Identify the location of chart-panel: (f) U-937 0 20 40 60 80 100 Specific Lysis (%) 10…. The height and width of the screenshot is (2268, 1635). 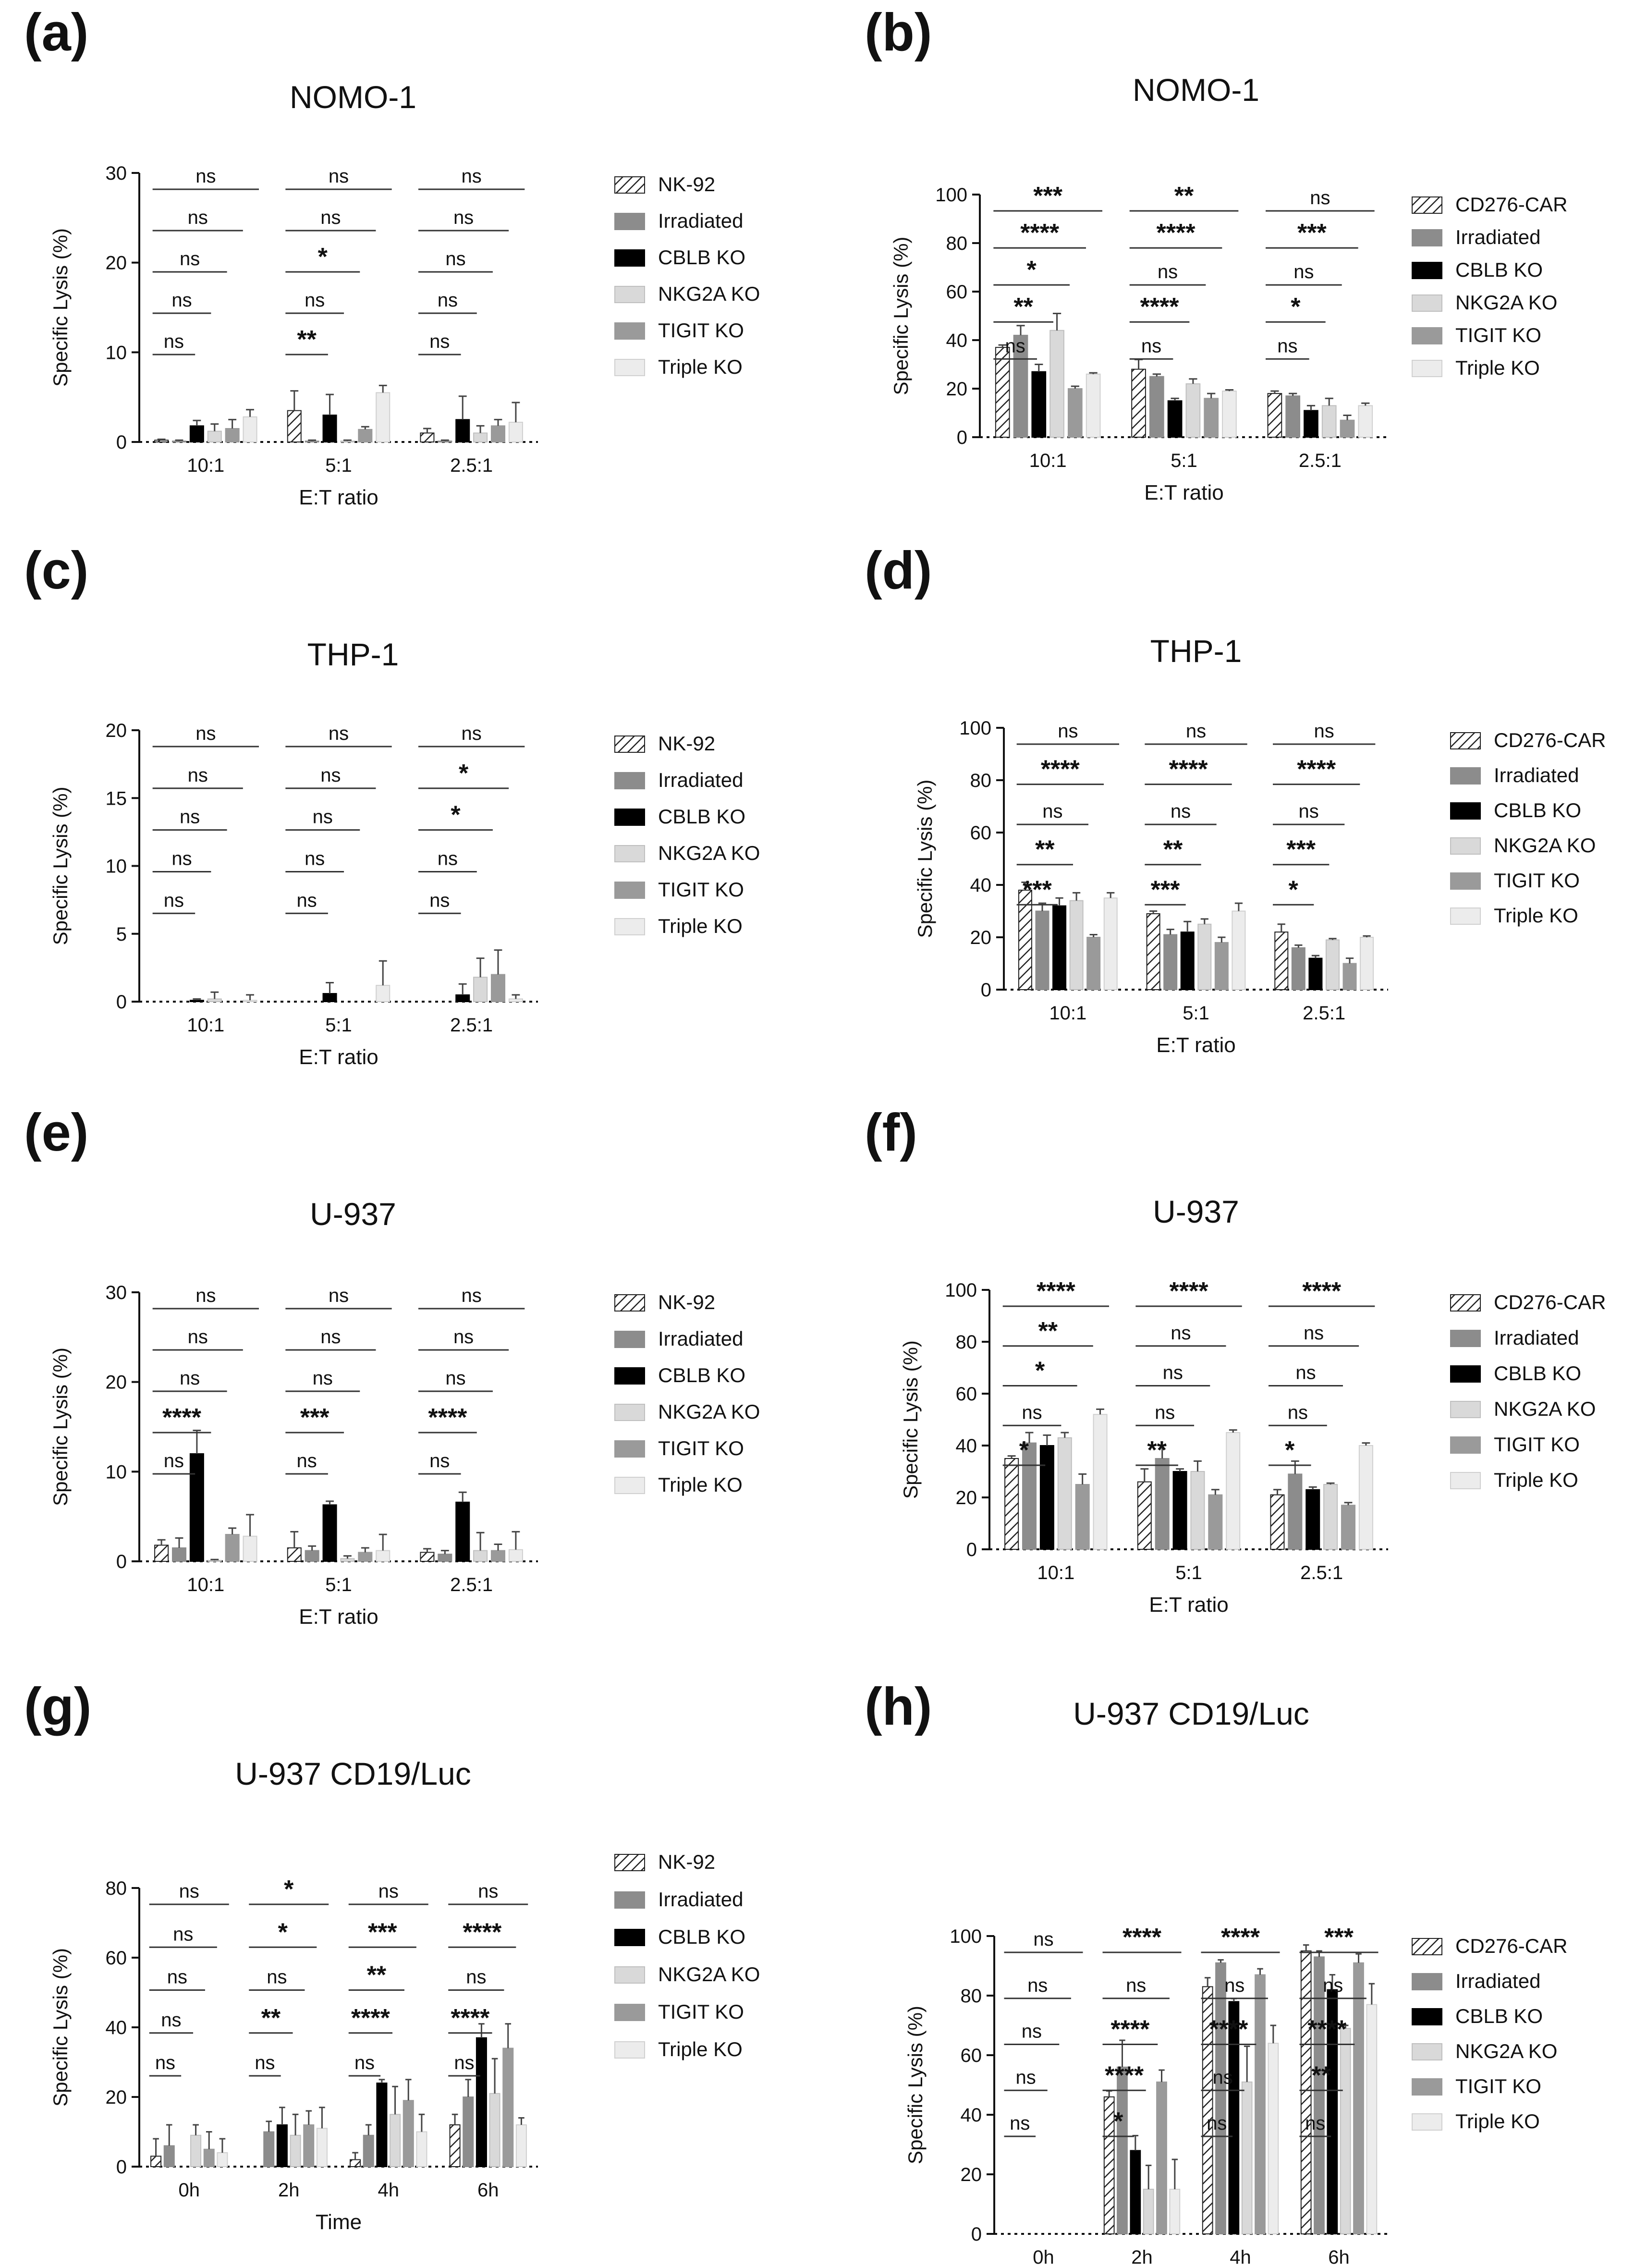
(1236, 1360).